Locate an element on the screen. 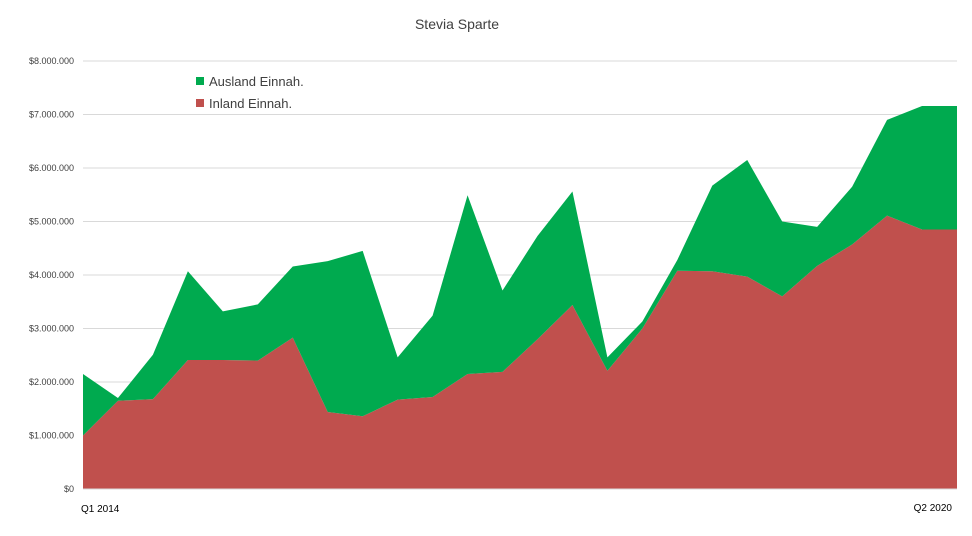  legend-label-inland: Inland Einnah. is located at coordinates (250, 103).